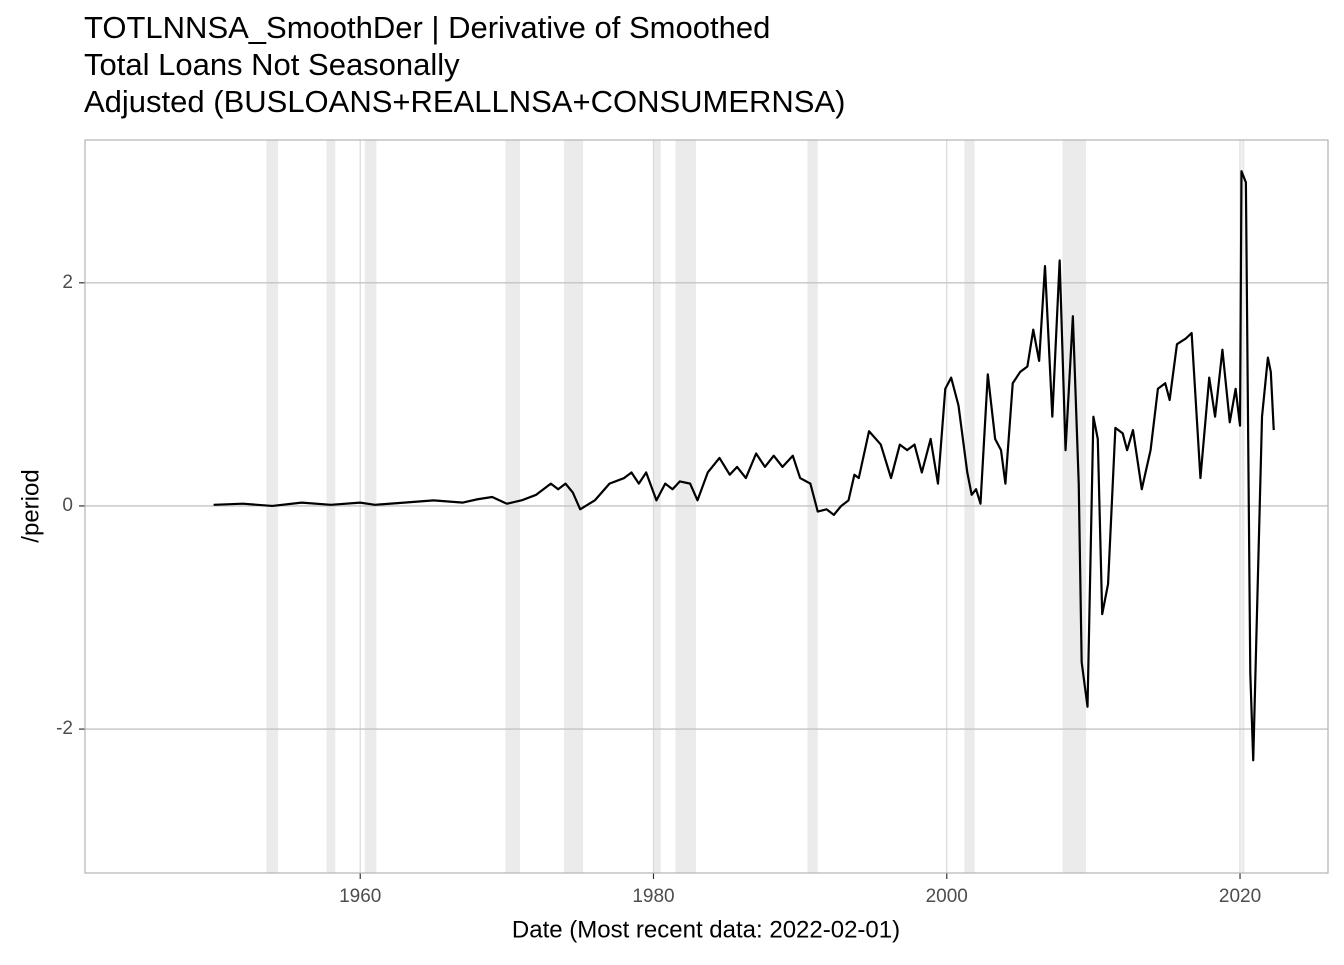  I want to click on y-tick-label: 0, so click(67, 505).